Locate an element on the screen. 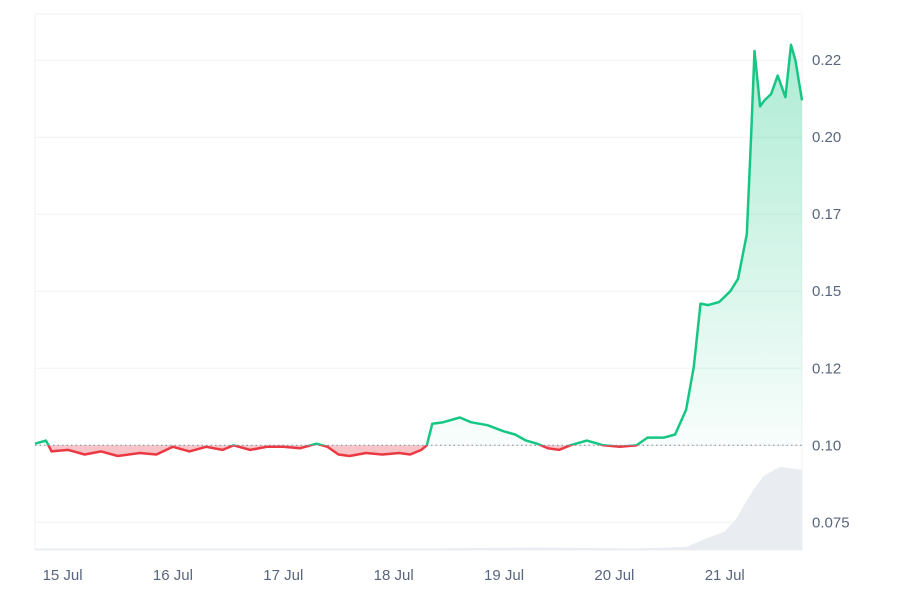  price-fill-down is located at coordinates (418, 450).